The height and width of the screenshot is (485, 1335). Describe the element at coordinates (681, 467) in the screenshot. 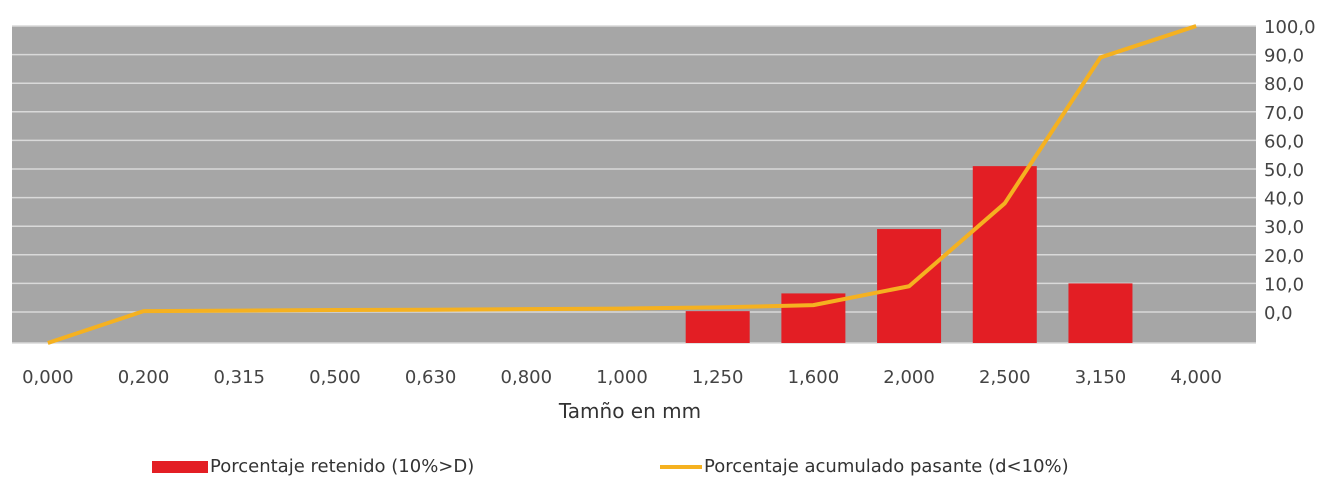

I see `legend-swatch-line` at that location.